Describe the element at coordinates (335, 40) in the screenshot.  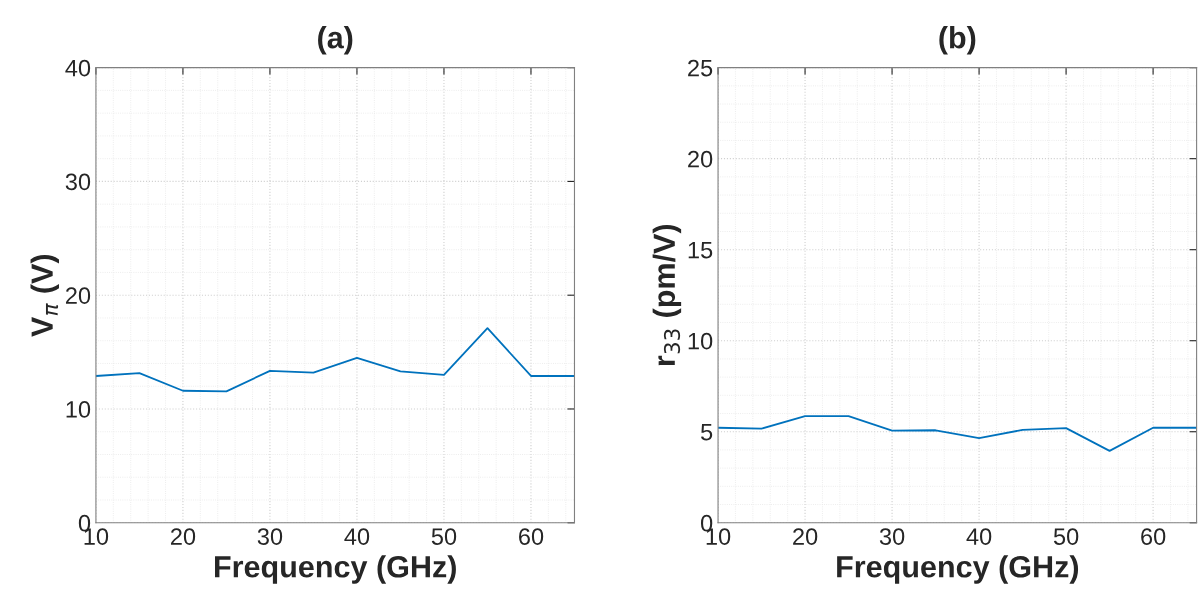
I see `chart-title: (a)` at that location.